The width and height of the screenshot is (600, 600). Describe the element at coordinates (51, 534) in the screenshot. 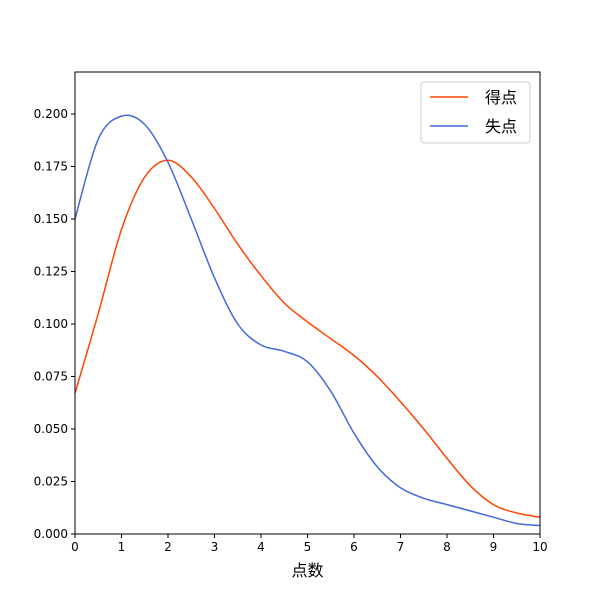

I see `y-tick-label: 0.000` at that location.